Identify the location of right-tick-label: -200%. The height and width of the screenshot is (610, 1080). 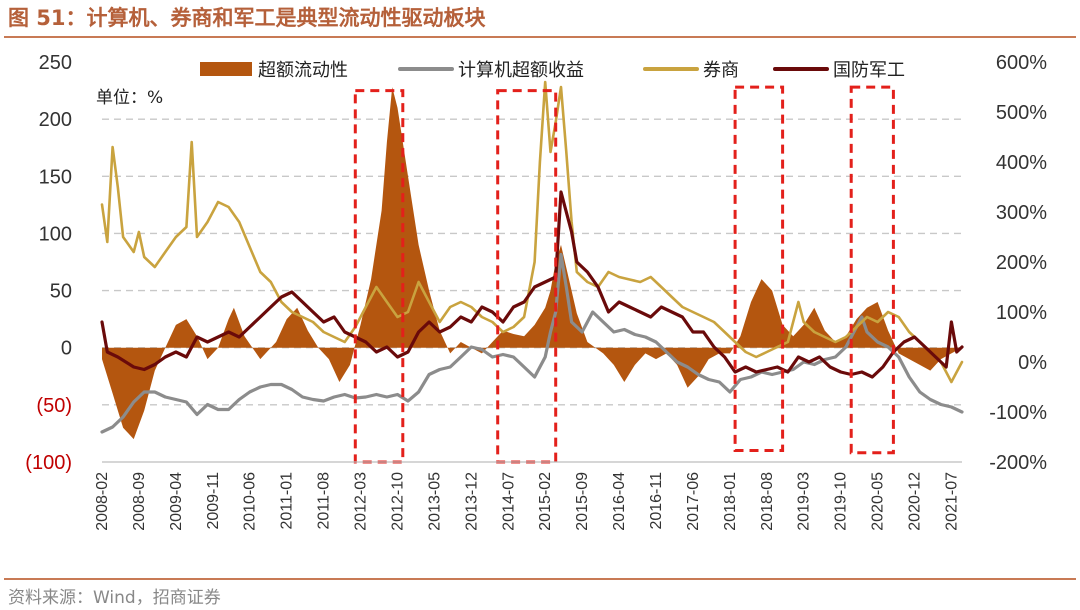
(1018, 463).